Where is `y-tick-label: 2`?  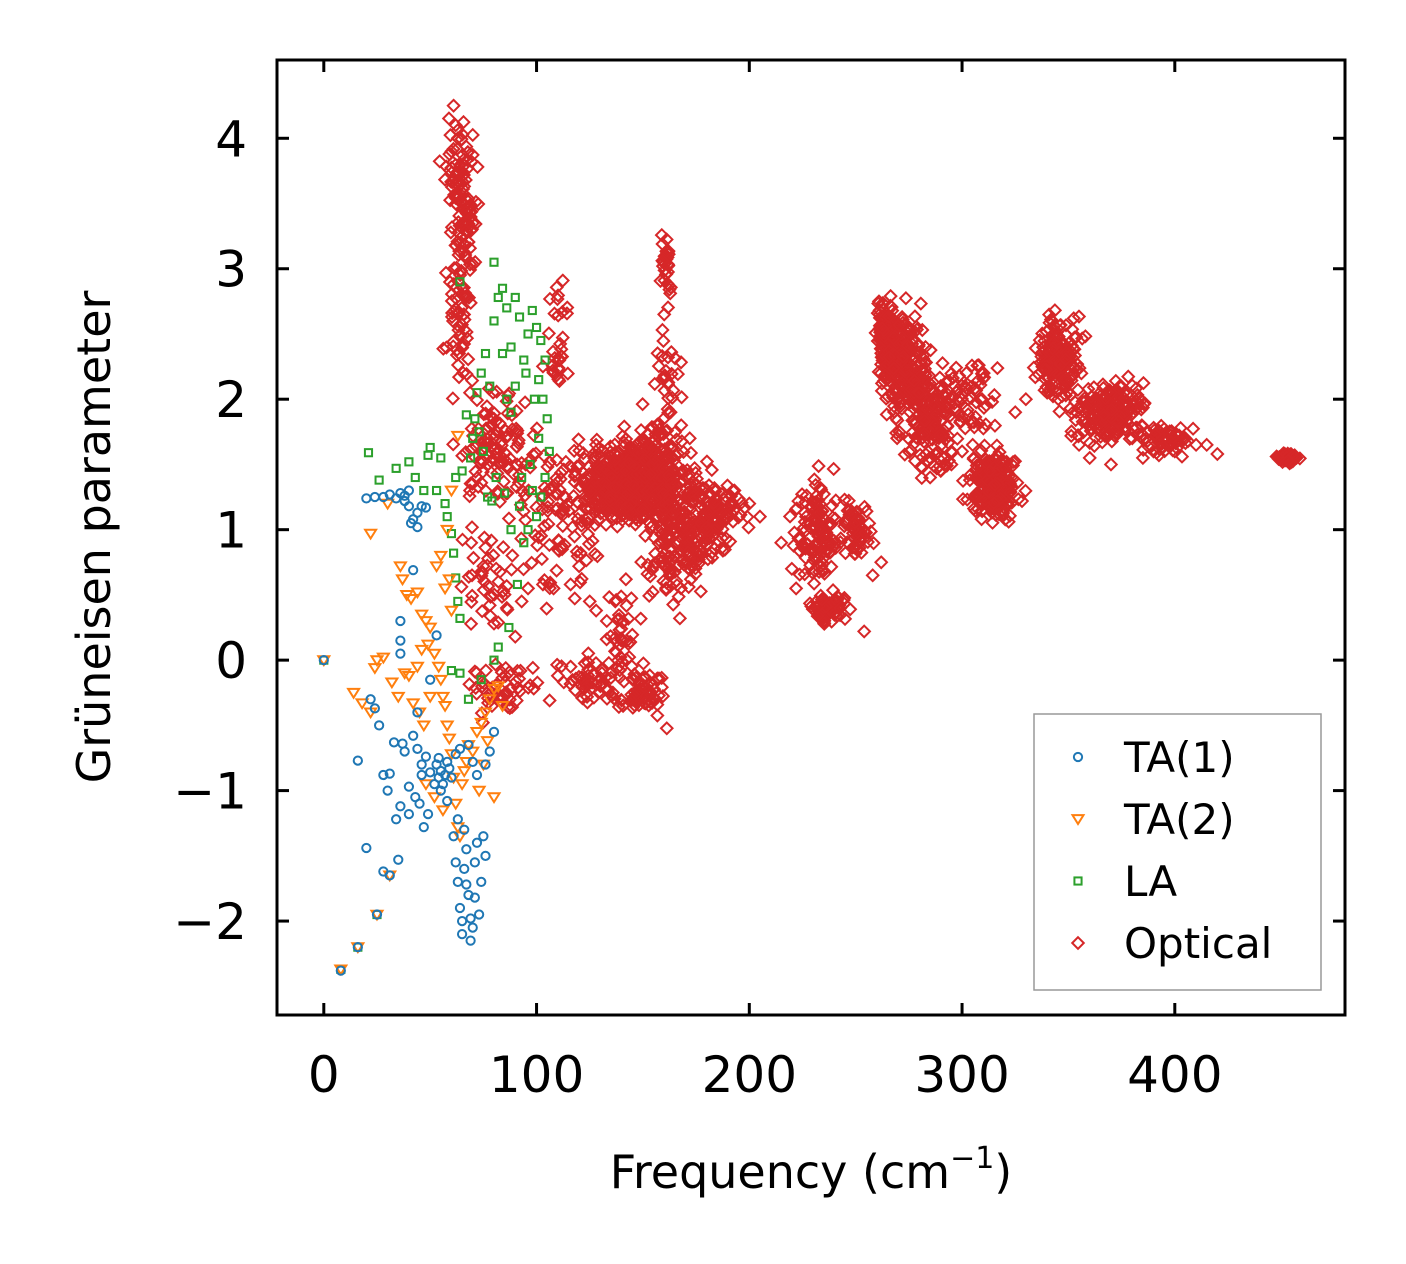 y-tick-label: 2 is located at coordinates (231, 400).